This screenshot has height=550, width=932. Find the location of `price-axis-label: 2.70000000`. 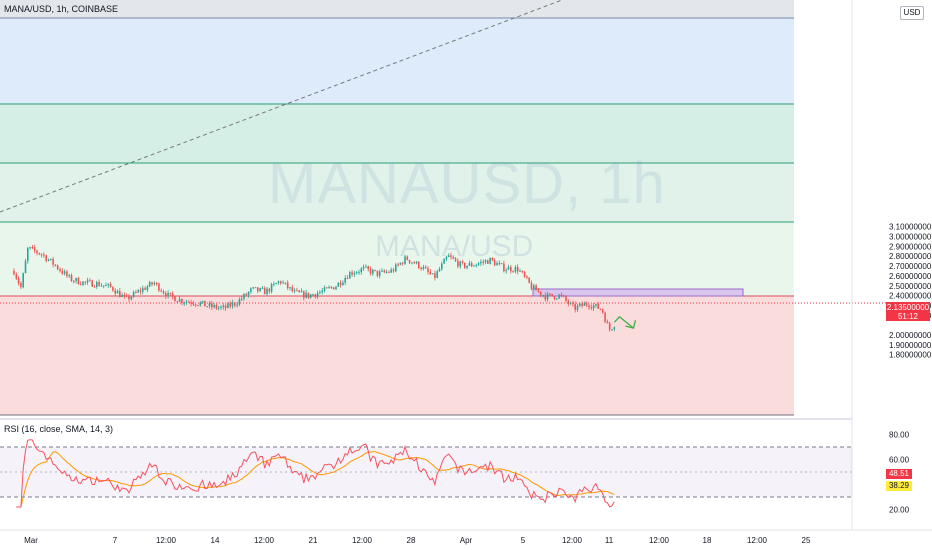

price-axis-label: 2.70000000 is located at coordinates (910, 266).